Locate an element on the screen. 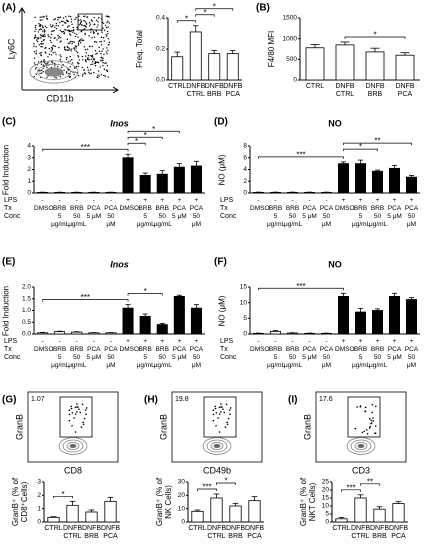 The image size is (427, 550). gate is located at coordinates (76, 417).